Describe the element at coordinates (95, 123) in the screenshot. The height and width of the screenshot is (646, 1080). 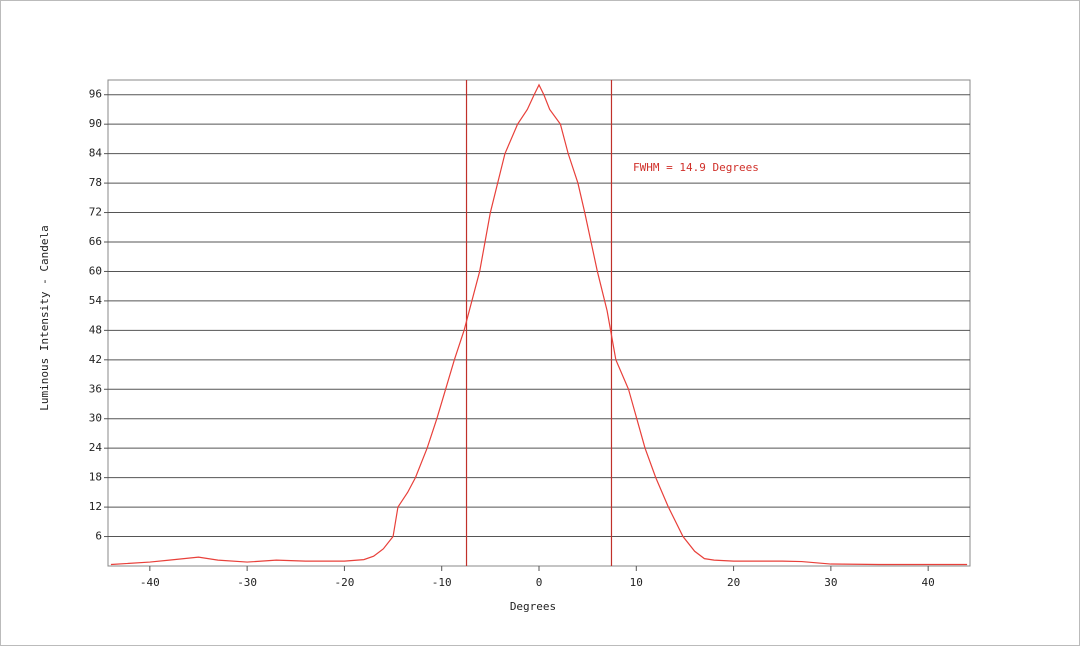
I see `y-tick-label: 90` at that location.